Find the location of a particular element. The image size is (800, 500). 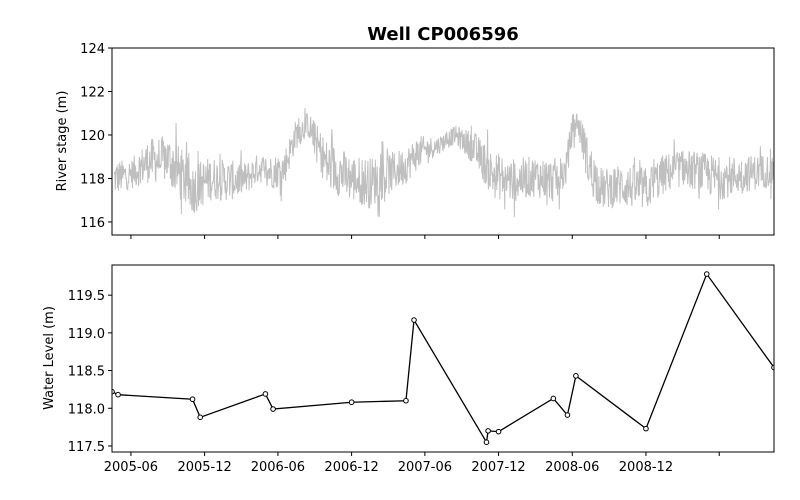

river-stage-y-axis-label: River stage (m) is located at coordinates (62, 141).